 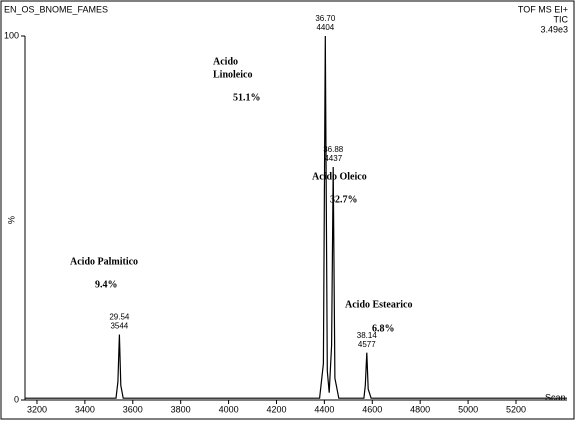 What do you see at coordinates (383, 328) in the screenshot?
I see `peak-area: 6.8%` at bounding box center [383, 328].